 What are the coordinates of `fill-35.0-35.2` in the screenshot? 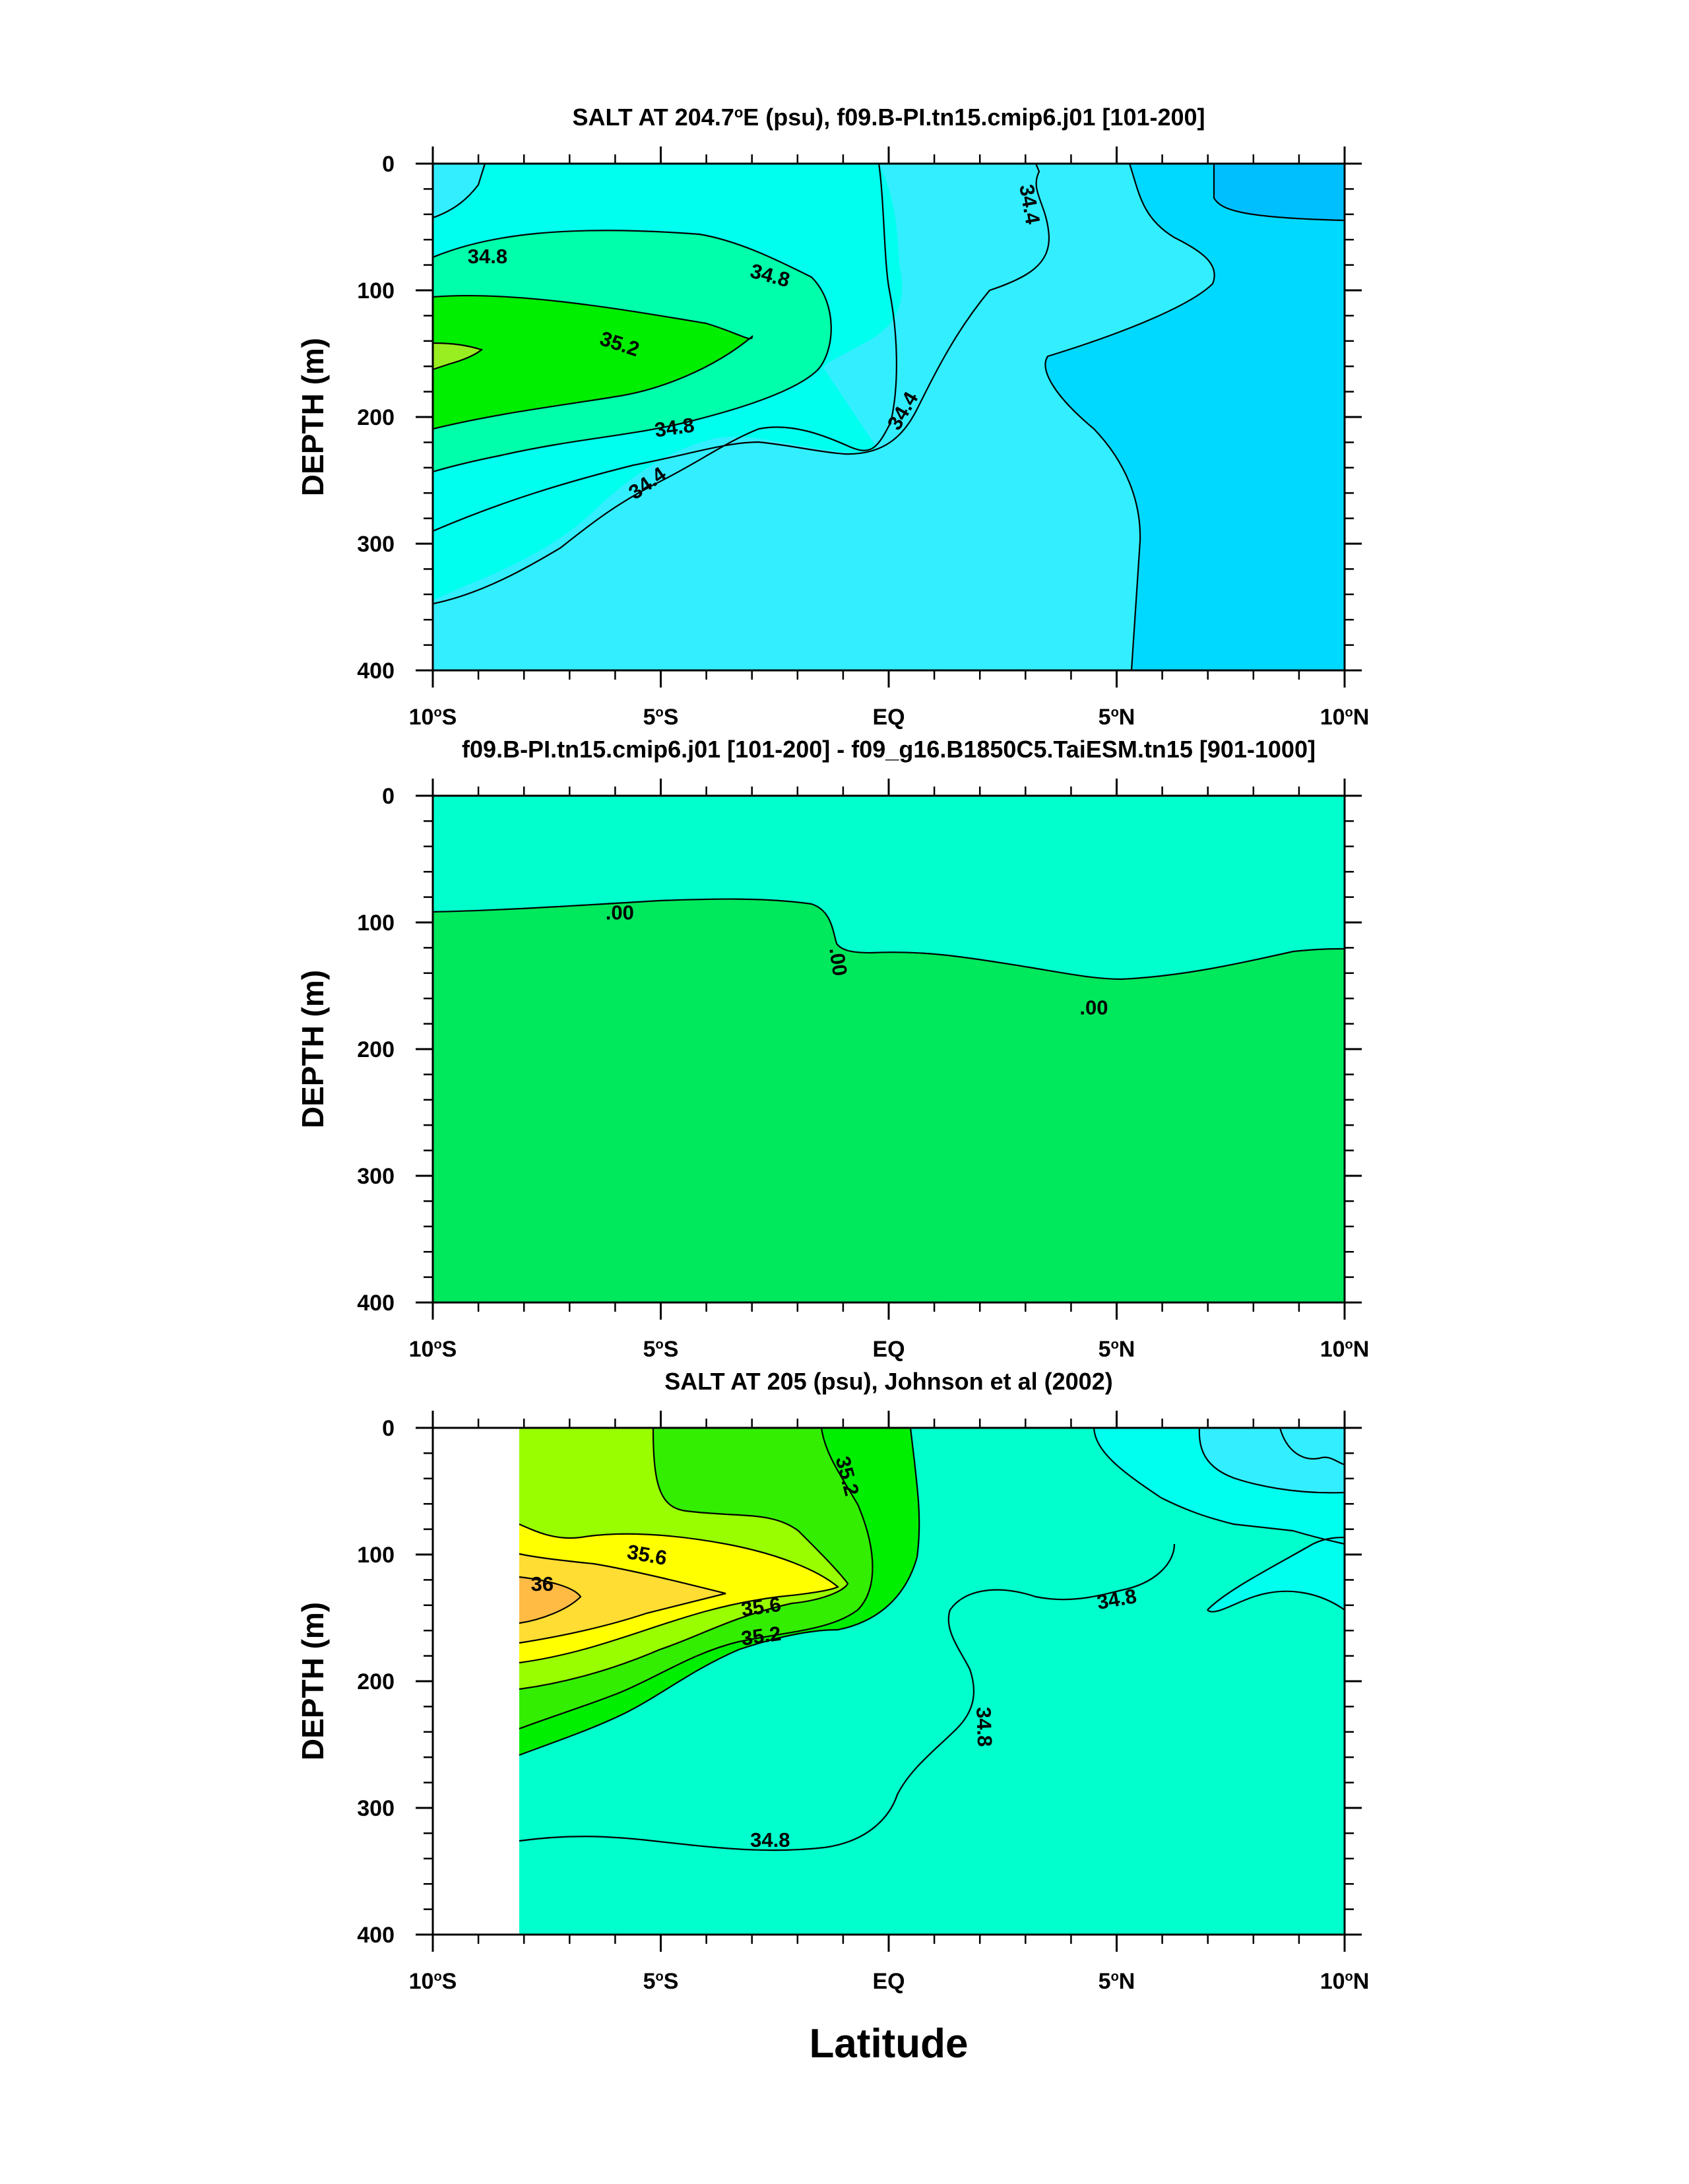 It's located at (592, 362).